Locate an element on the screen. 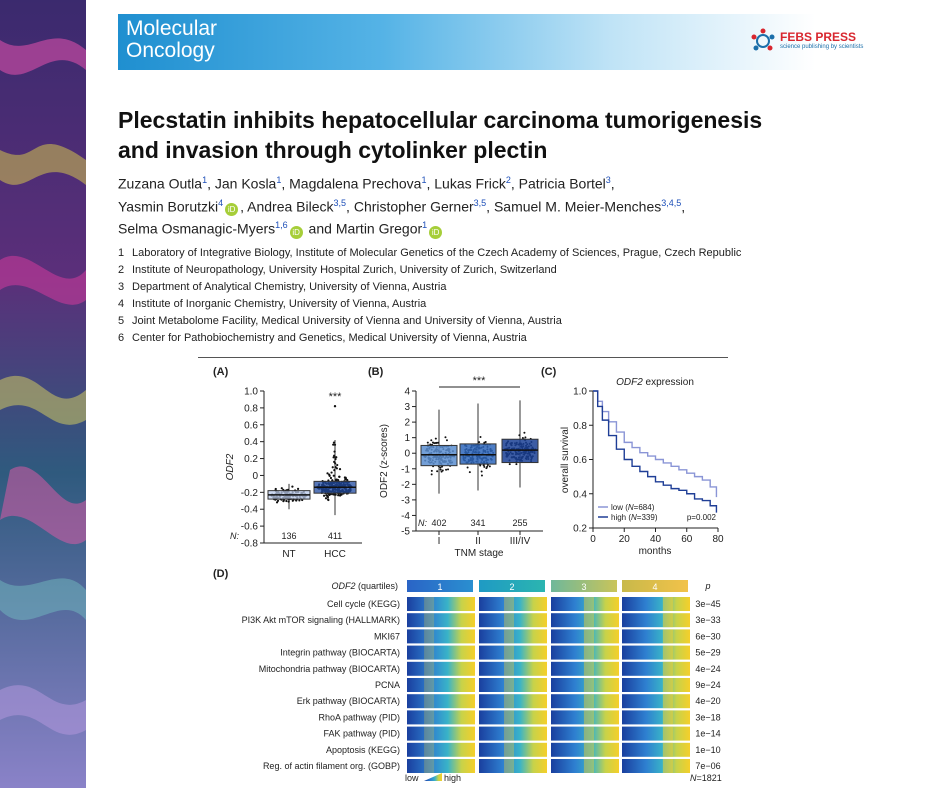  author-affiliation-ref: 3 is located at coordinates (608, 180).